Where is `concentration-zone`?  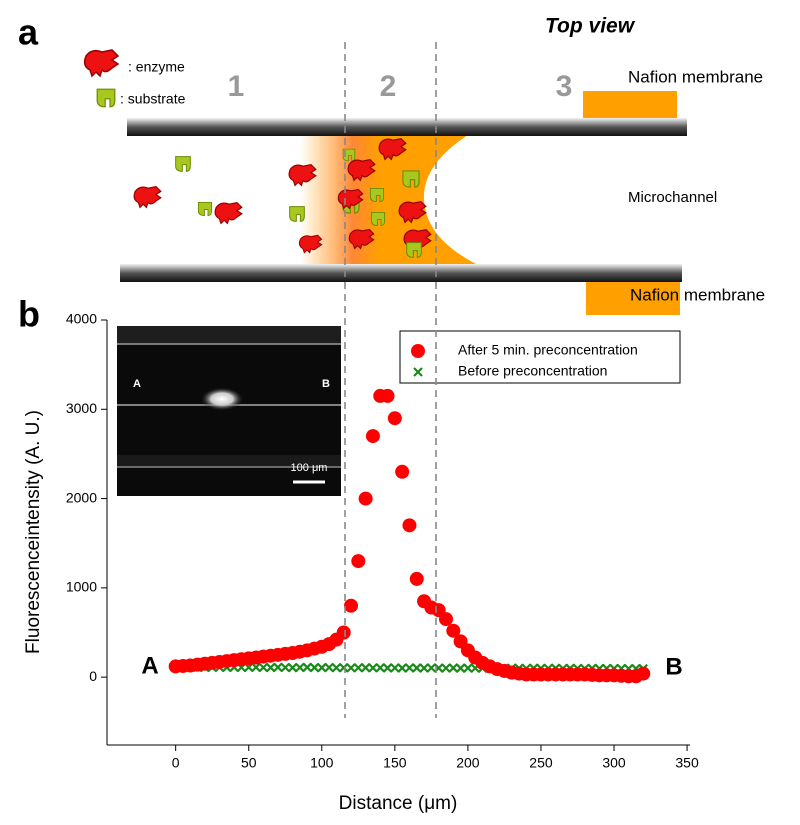 concentration-zone is located at coordinates (388, 199).